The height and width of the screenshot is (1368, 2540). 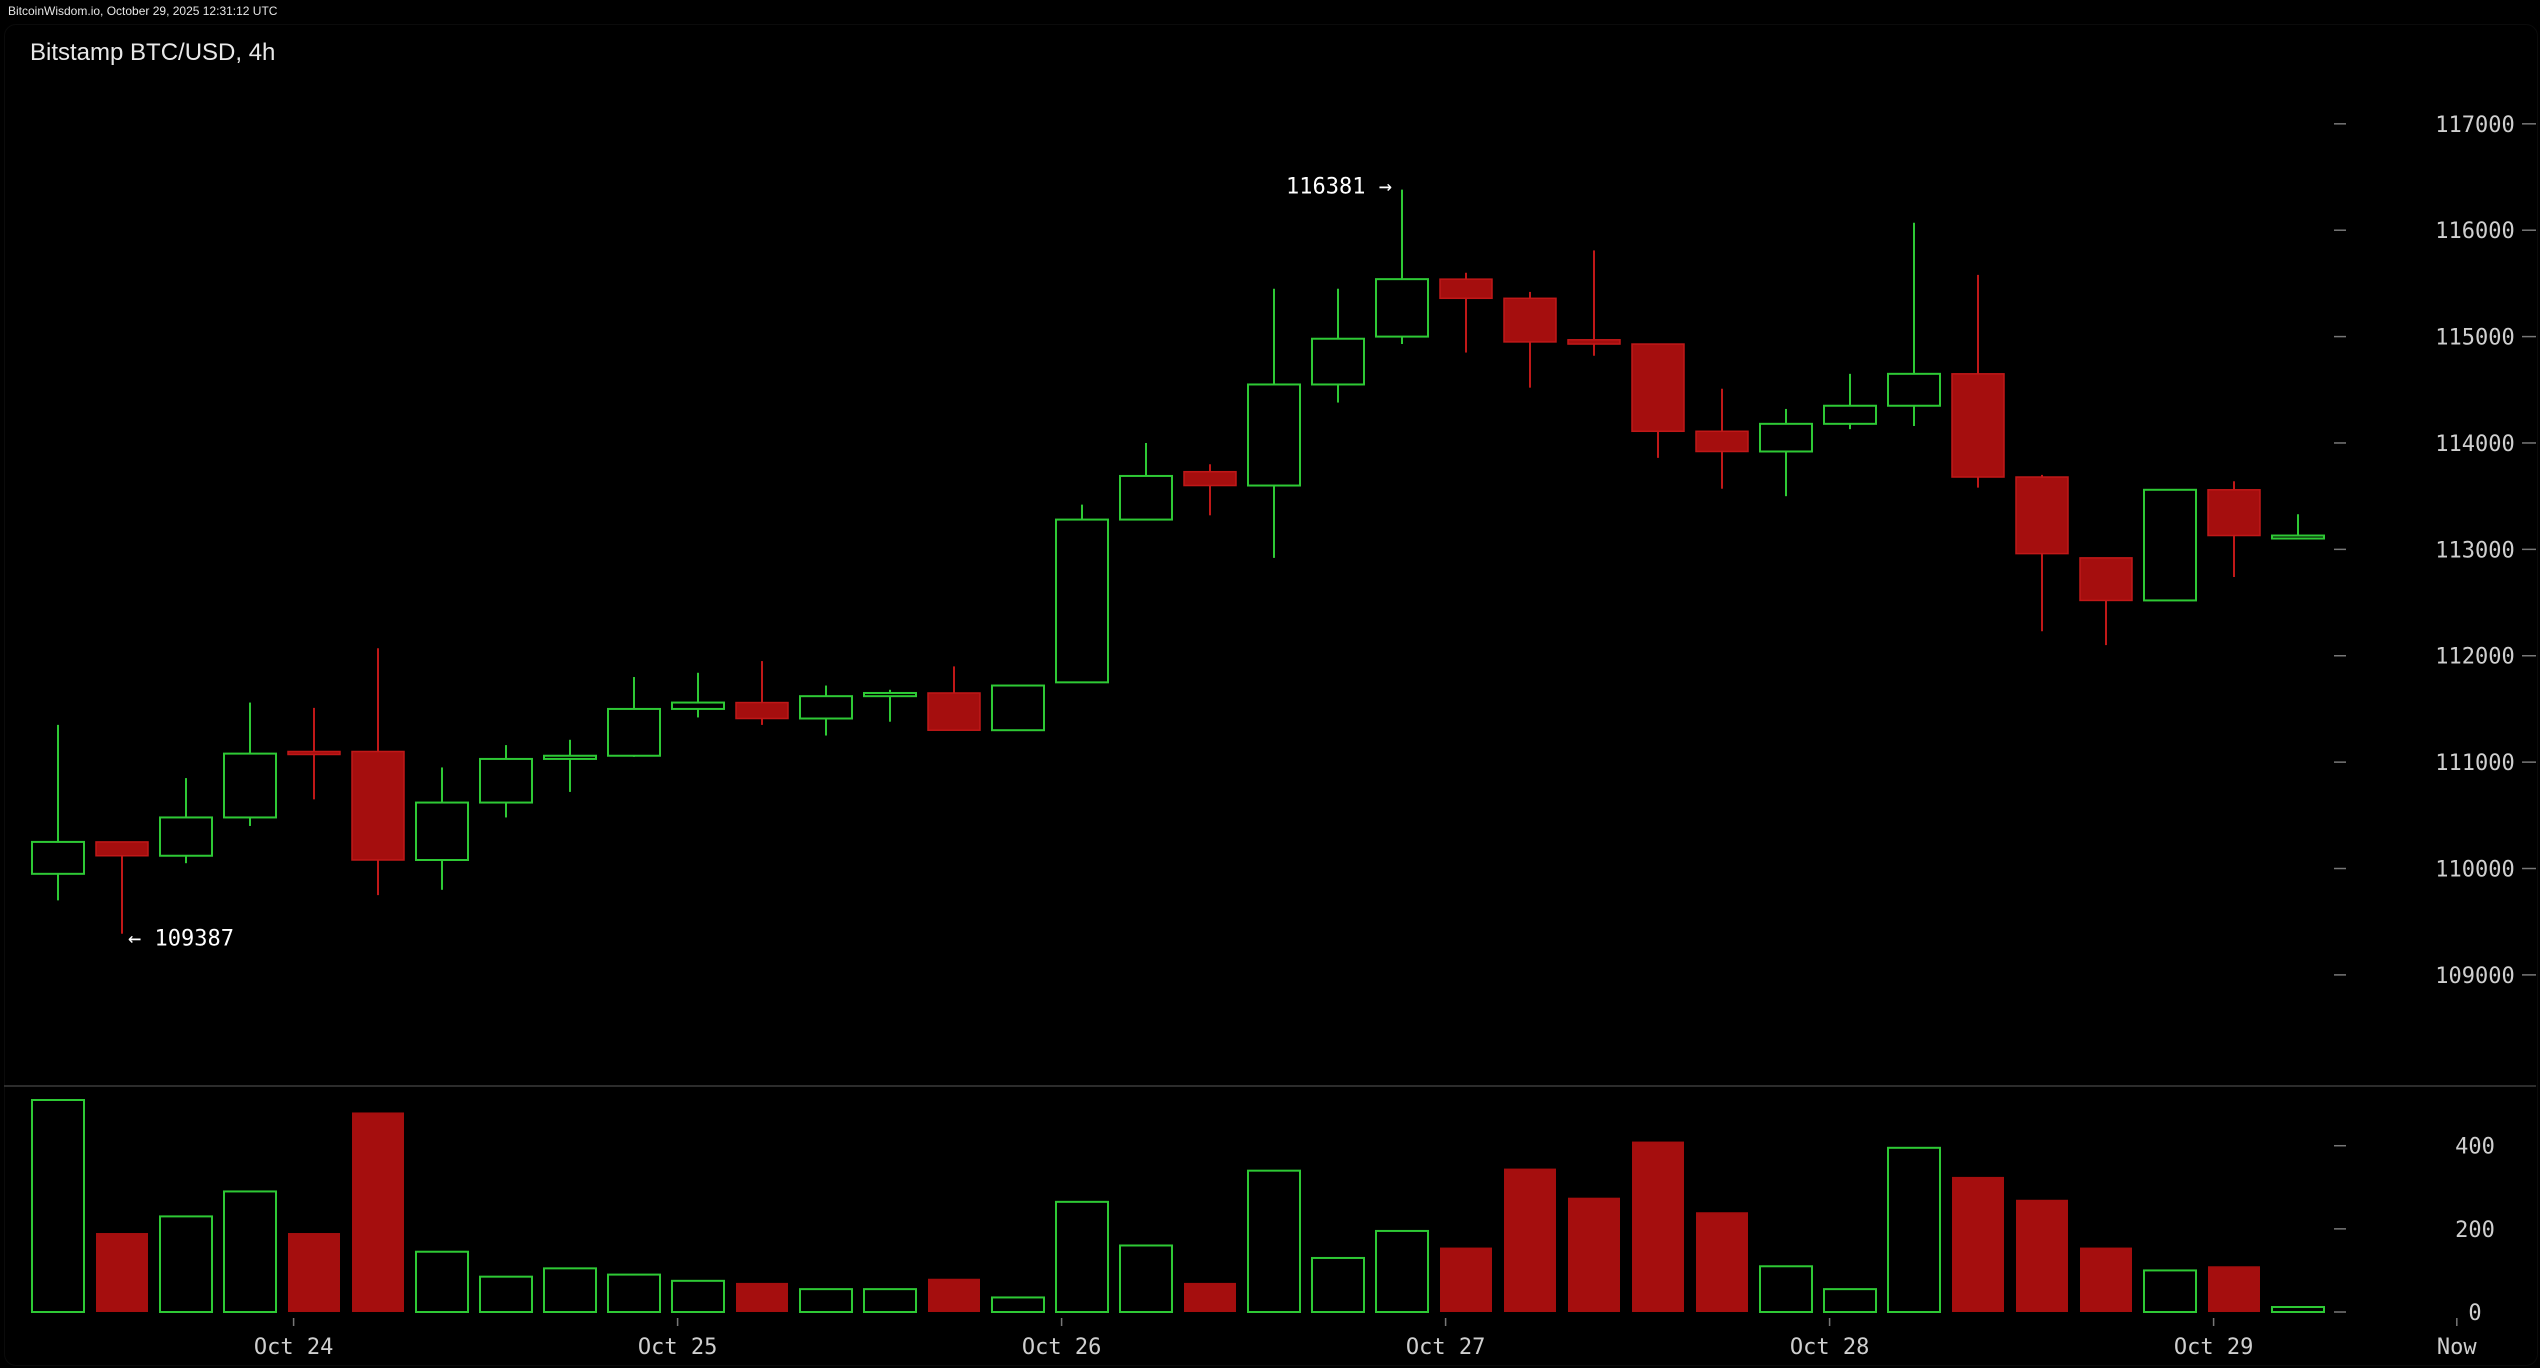 What do you see at coordinates (2475, 1230) in the screenshot?
I see `volume-tick-label: 200` at bounding box center [2475, 1230].